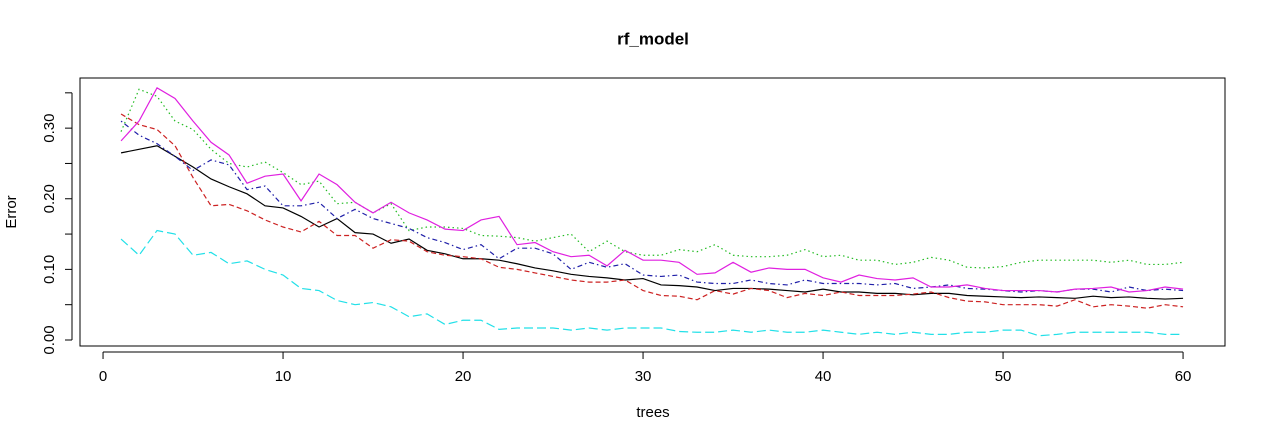 The width and height of the screenshot is (1266, 444). I want to click on y-tick-label: 0.10, so click(49, 269).